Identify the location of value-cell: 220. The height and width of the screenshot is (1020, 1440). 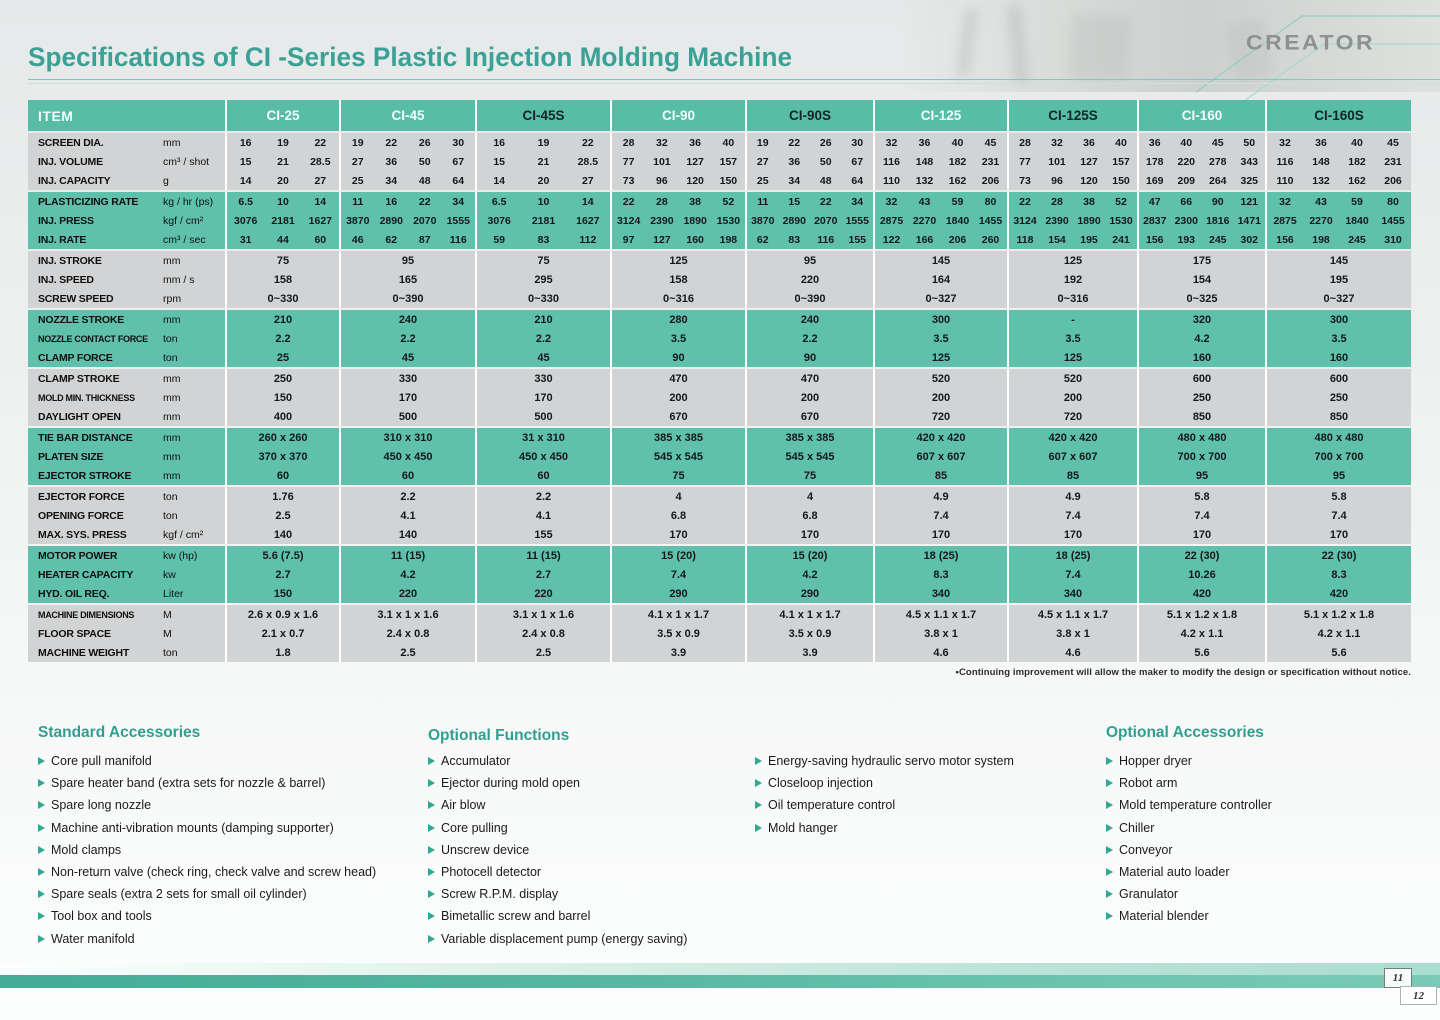
(409, 593).